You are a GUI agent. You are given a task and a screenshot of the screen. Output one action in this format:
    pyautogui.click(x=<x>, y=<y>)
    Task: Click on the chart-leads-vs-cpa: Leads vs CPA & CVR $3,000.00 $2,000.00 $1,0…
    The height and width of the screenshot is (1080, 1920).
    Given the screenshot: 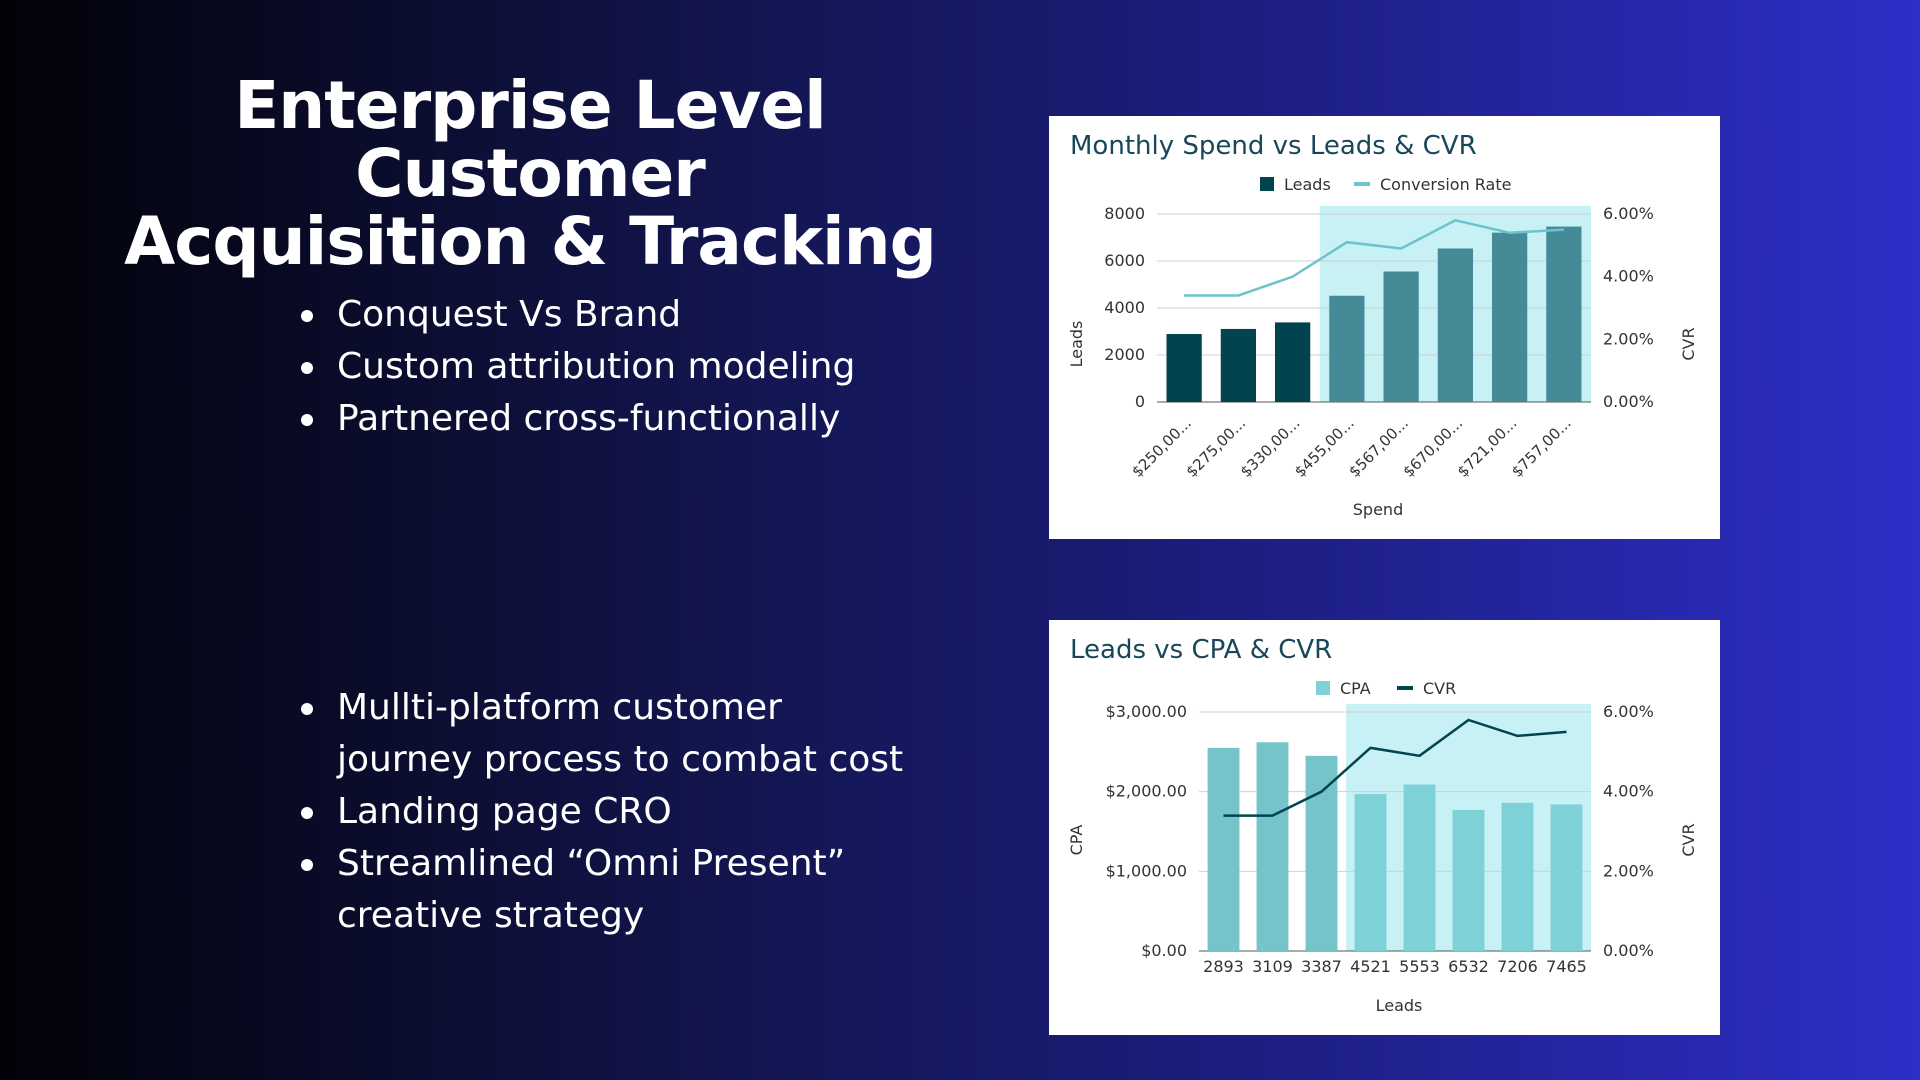 What is the action you would take?
    pyautogui.click(x=1382, y=825)
    